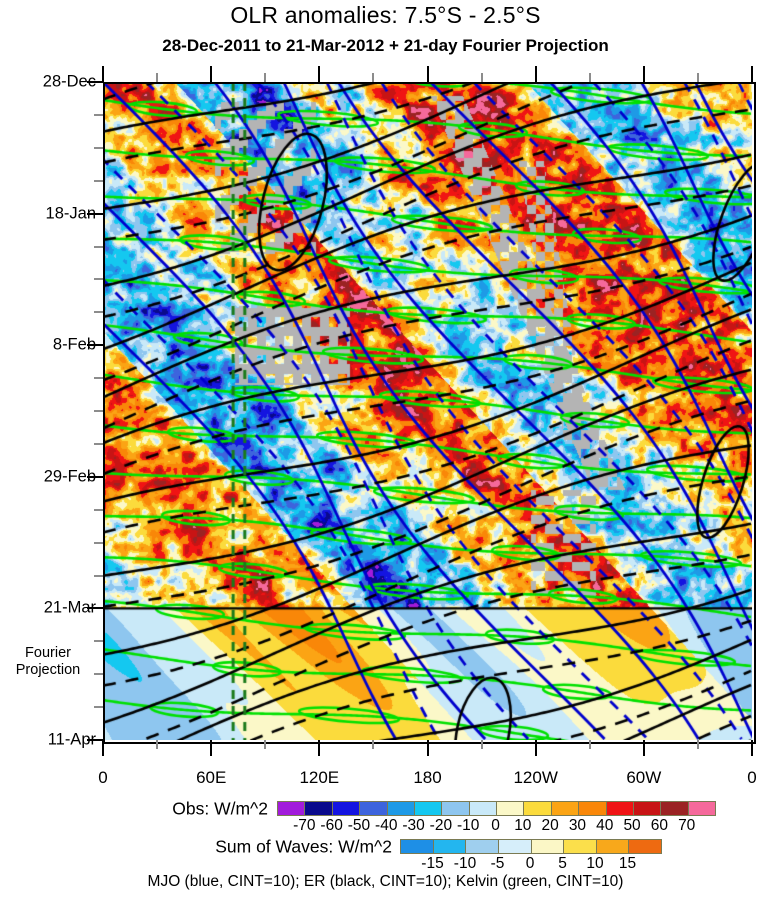  I want to click on x-axis-labels: 0 60E 120E 180 120W 60W 0, so click(385, 771).